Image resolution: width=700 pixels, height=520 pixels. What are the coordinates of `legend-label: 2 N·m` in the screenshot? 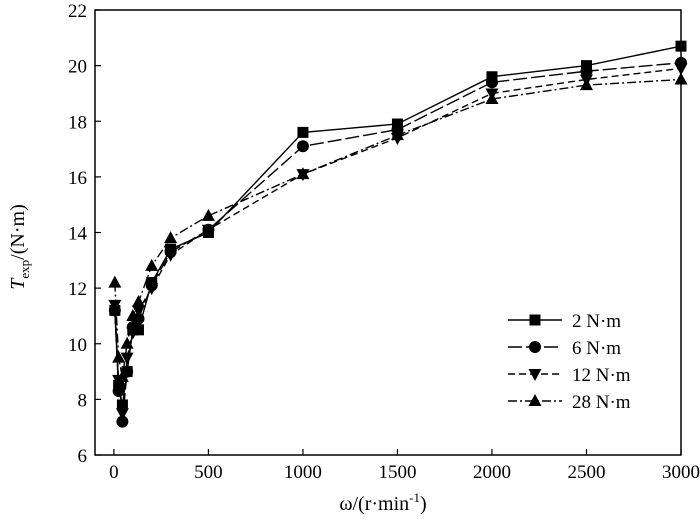 It's located at (596, 321).